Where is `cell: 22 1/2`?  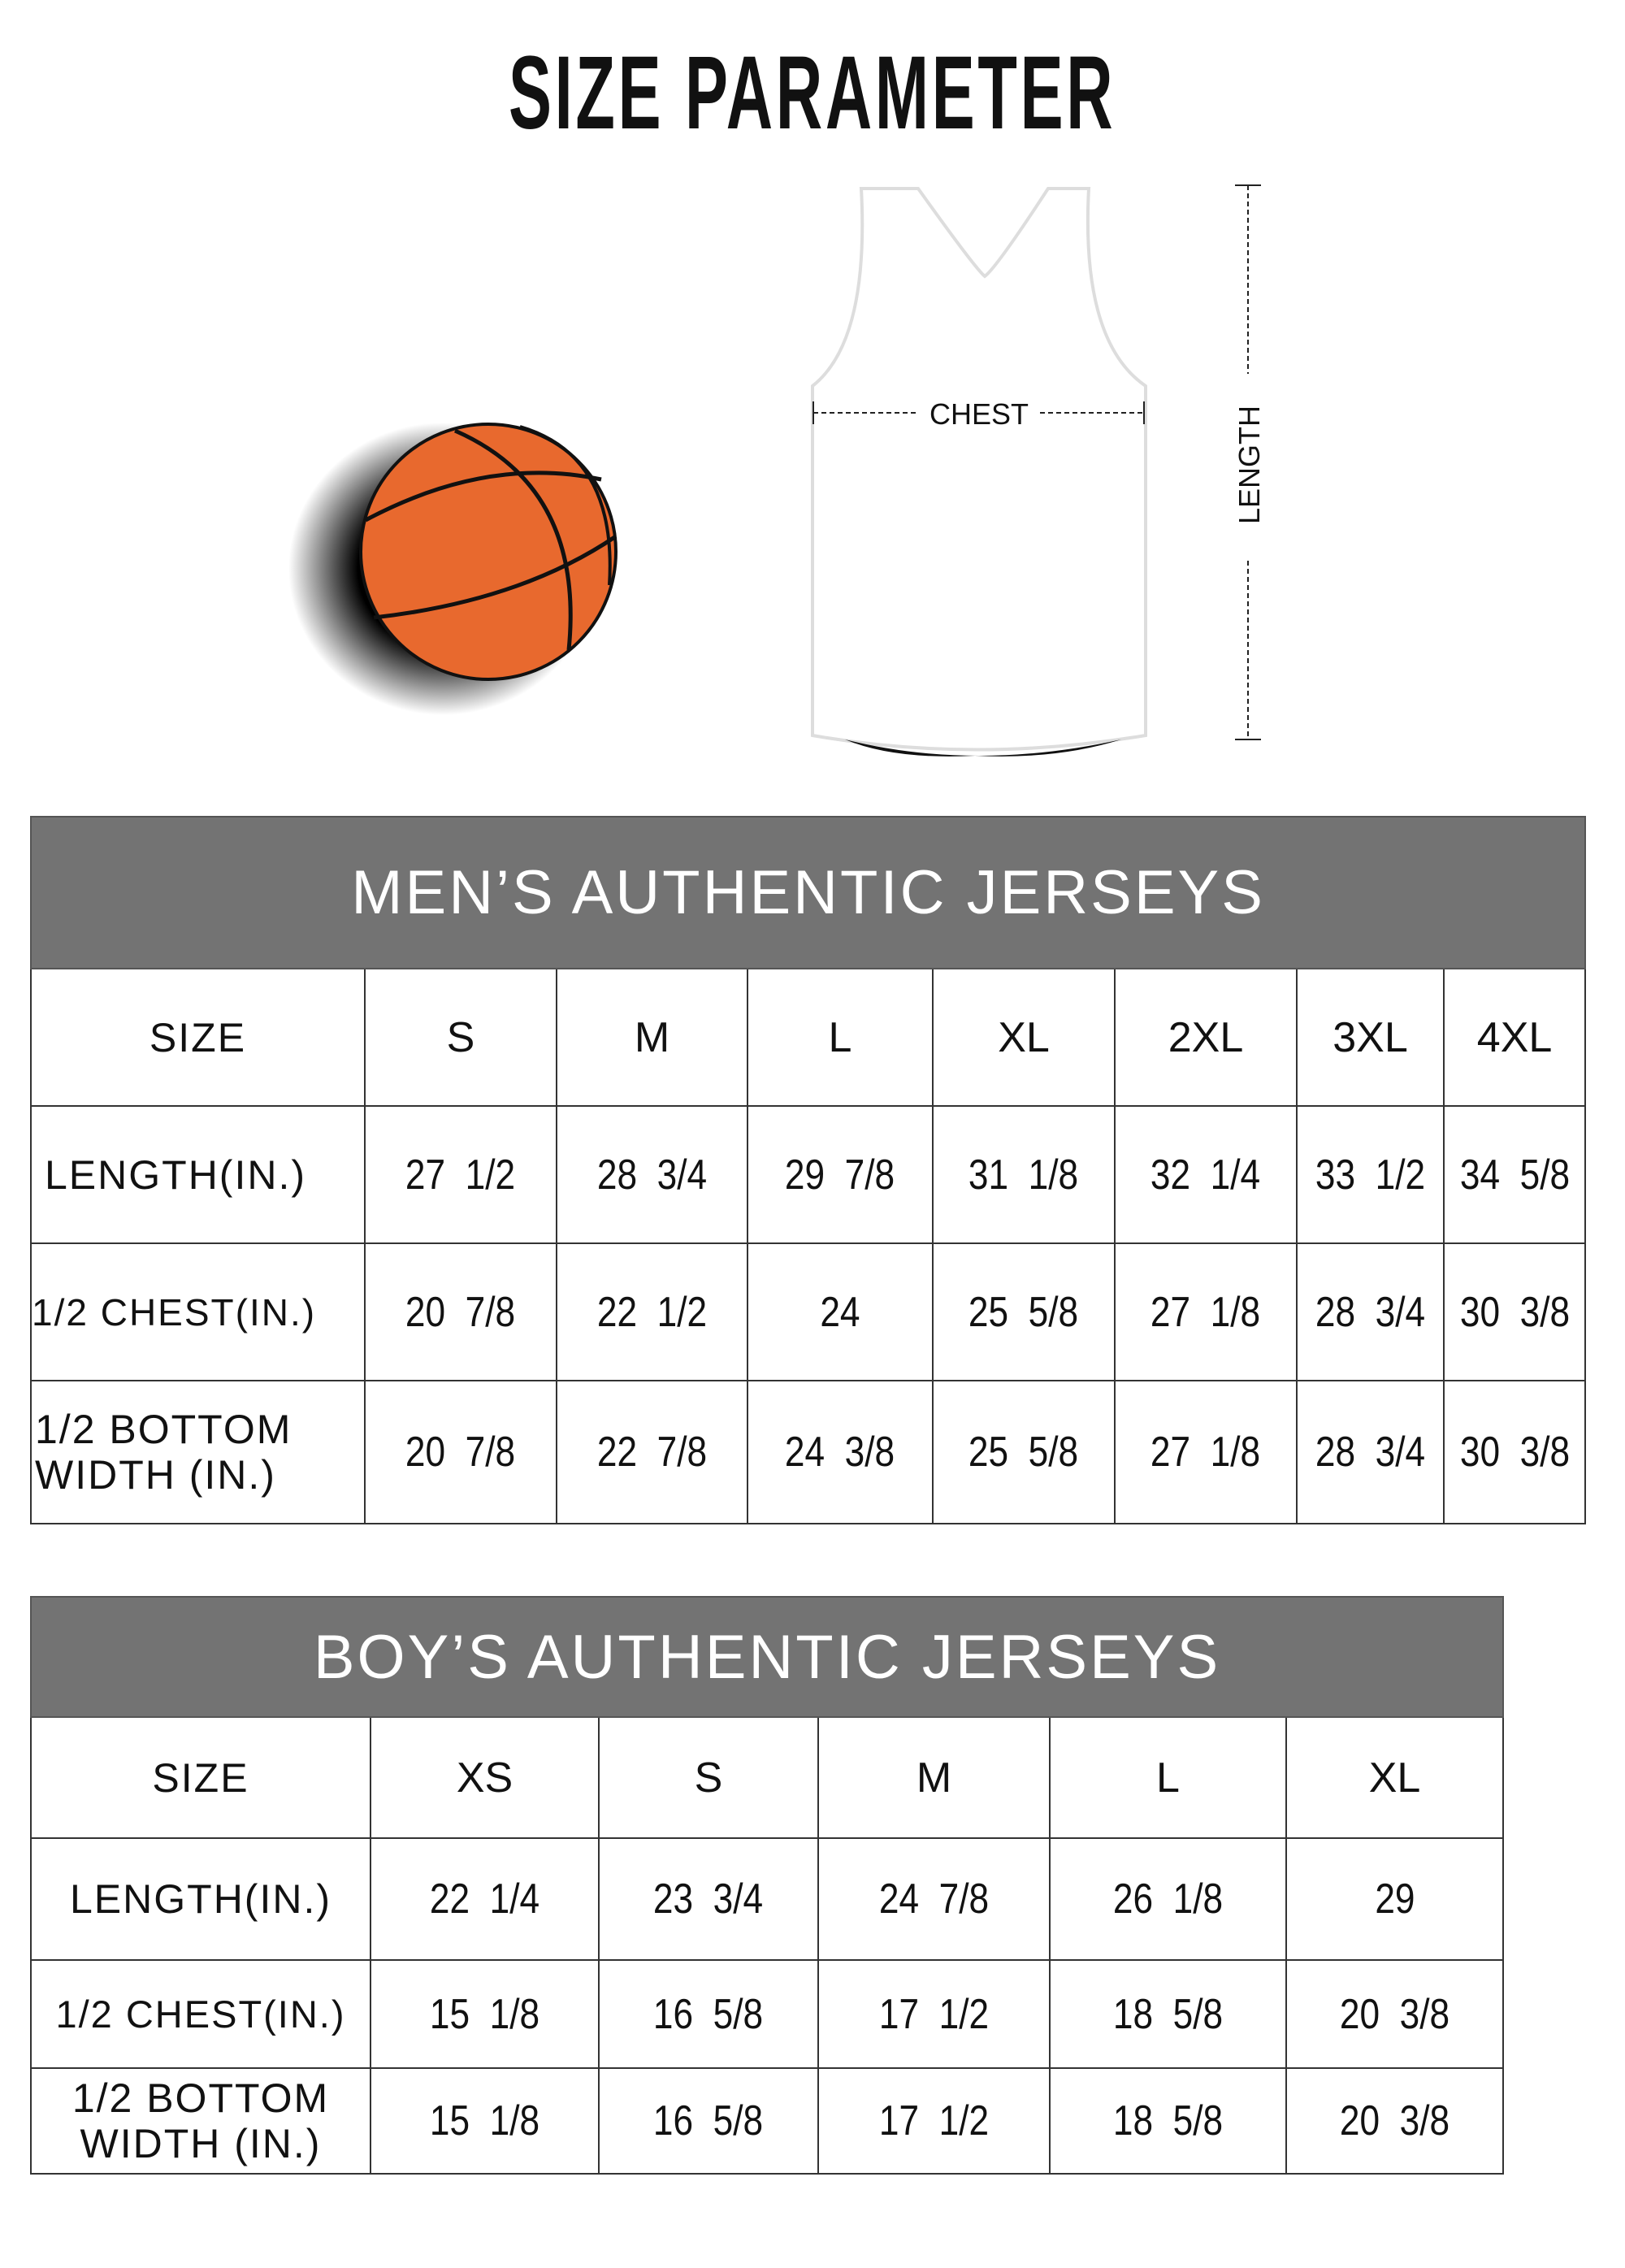 cell: 22 1/2 is located at coordinates (652, 1311).